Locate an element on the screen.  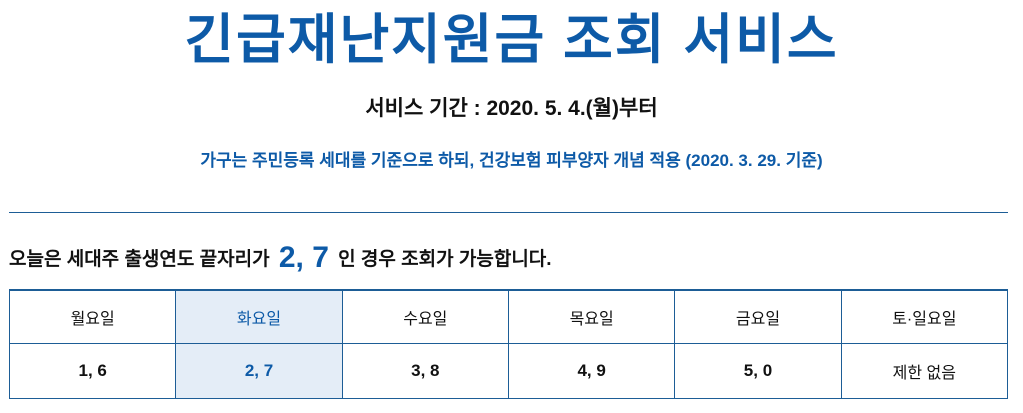
today-prefix: 오늘은 세대주 출생연도 끝자리가 is located at coordinates (139, 259).